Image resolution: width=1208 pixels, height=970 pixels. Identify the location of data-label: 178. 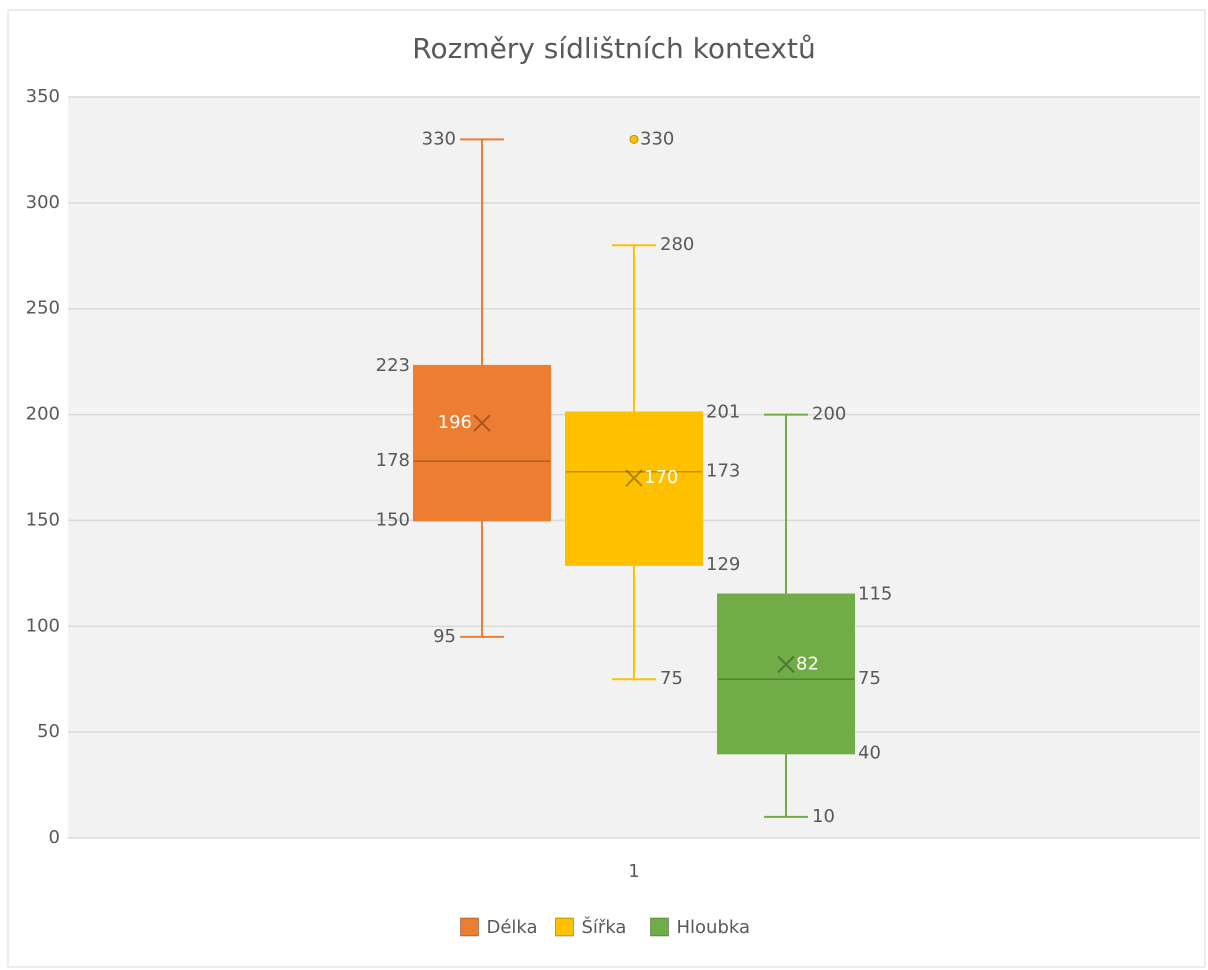
(393, 460).